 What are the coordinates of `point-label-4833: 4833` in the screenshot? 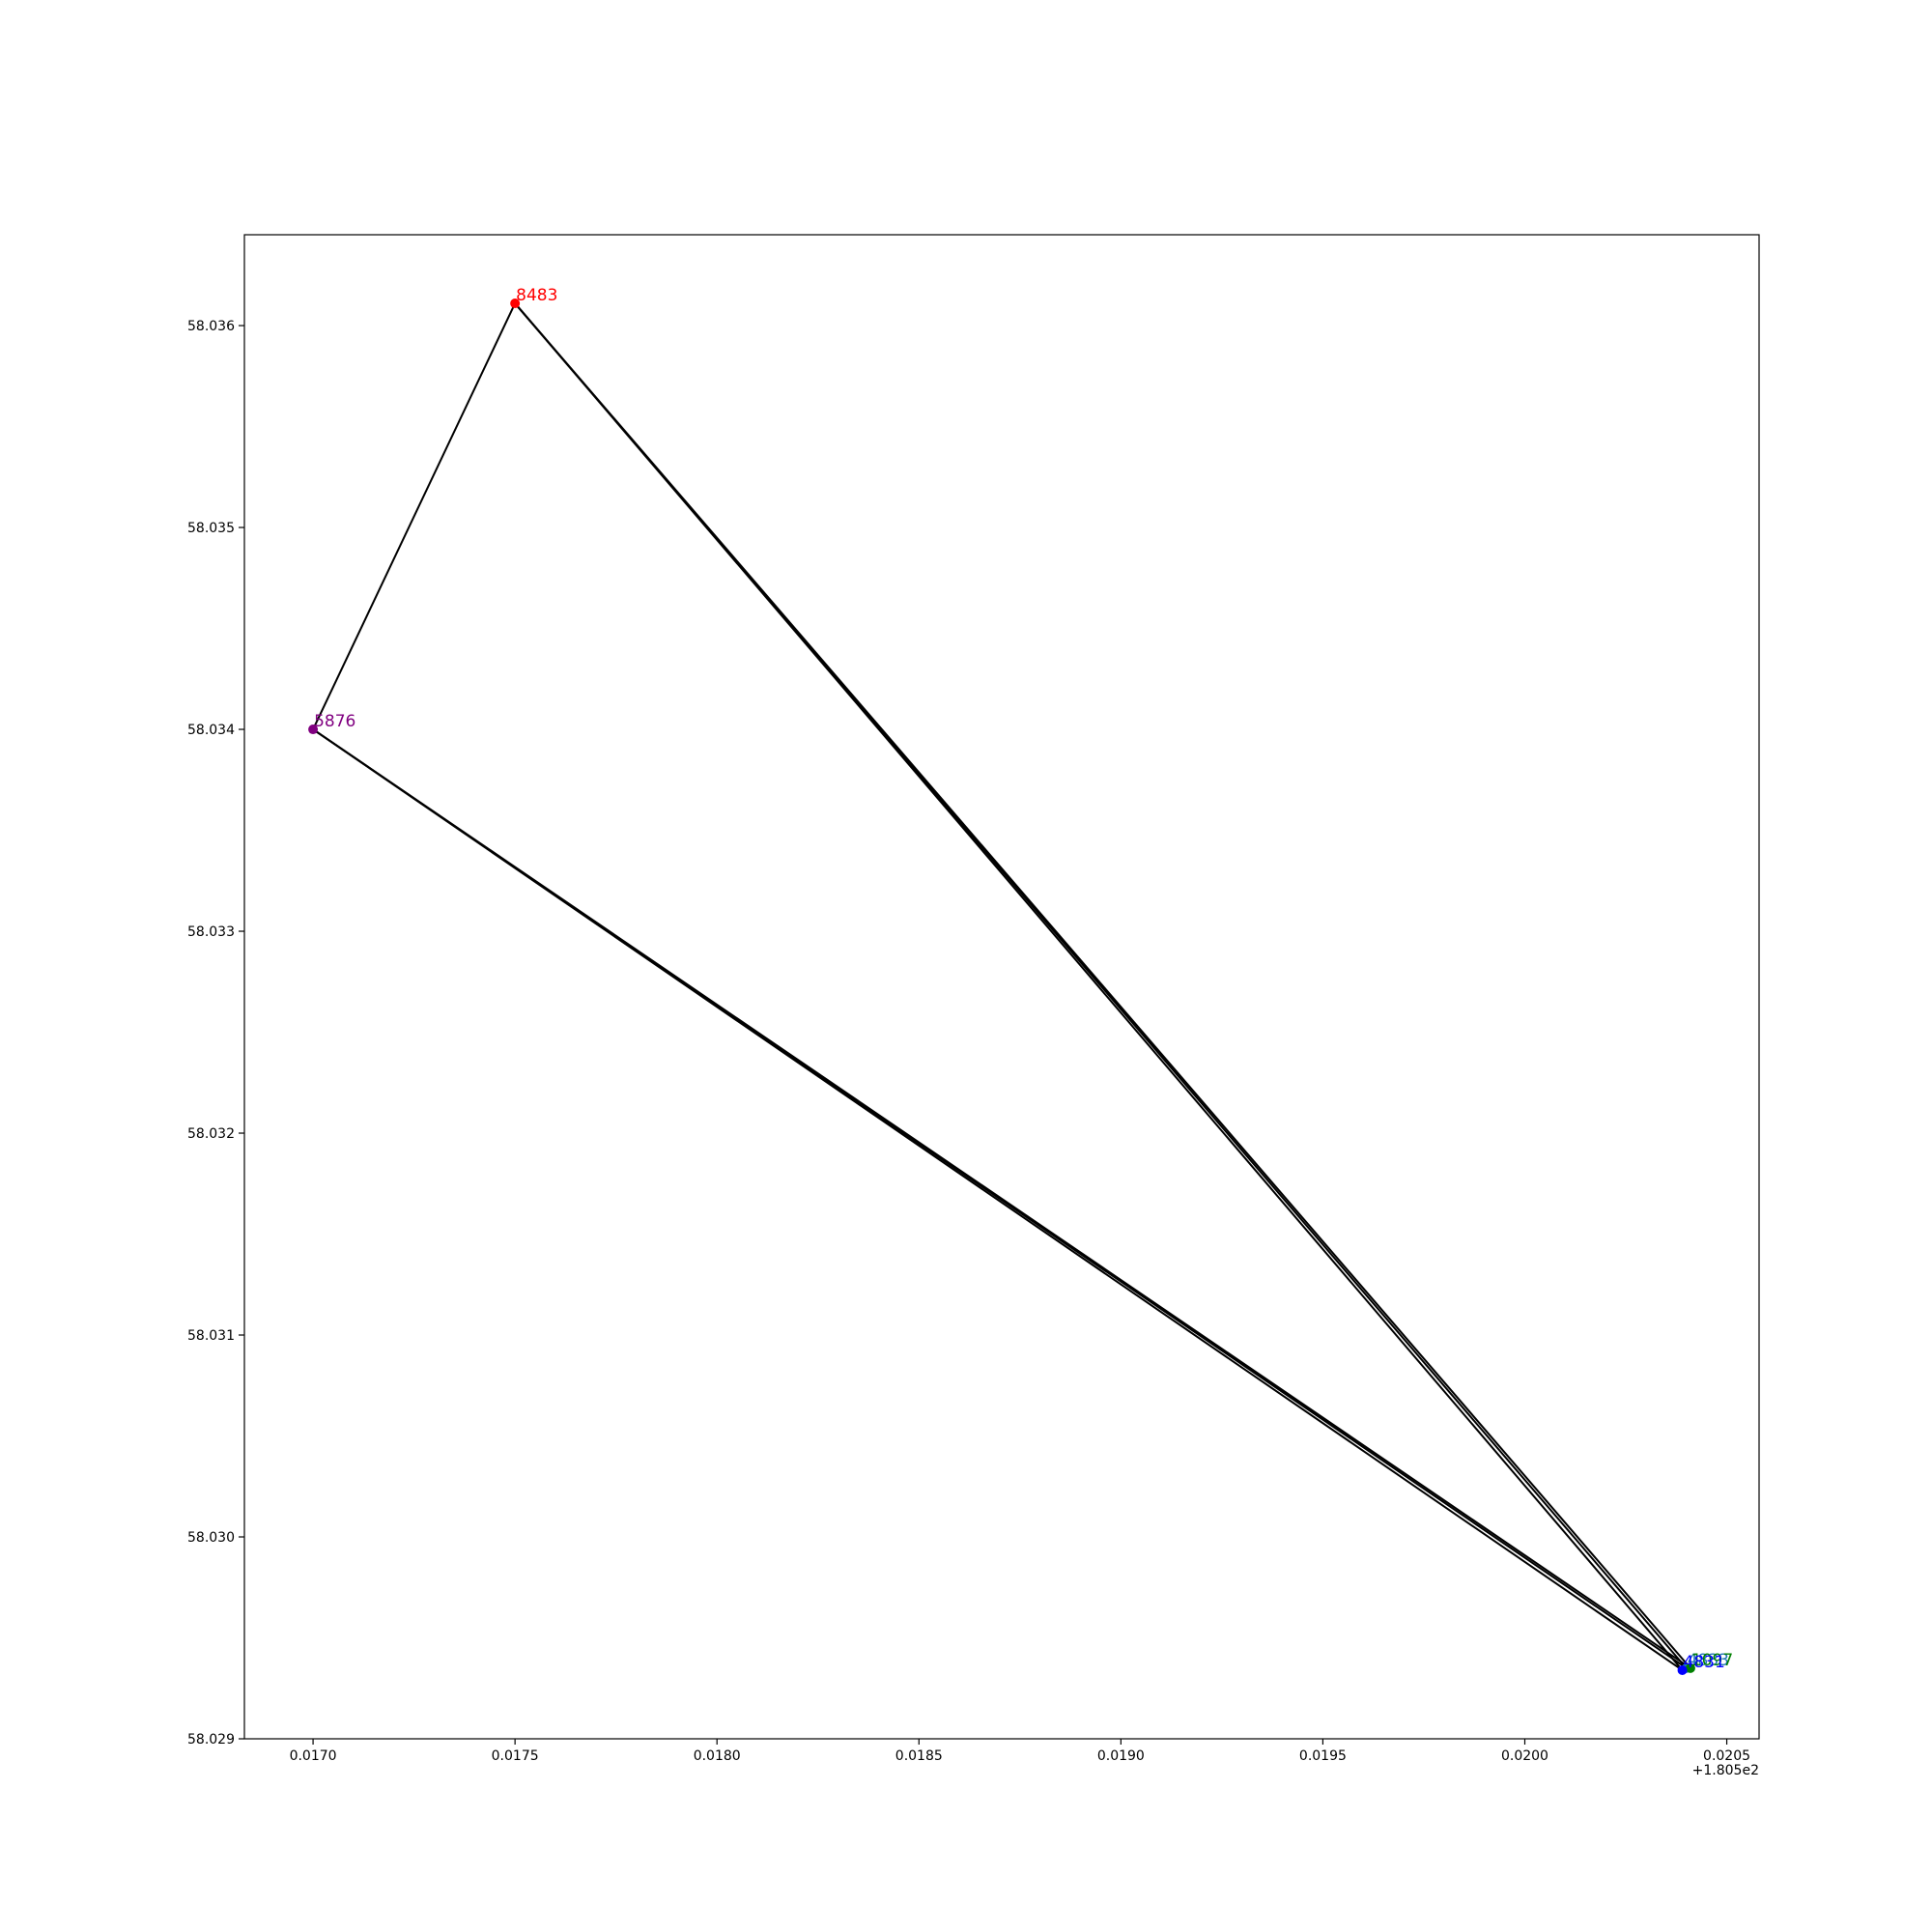 It's located at (1708, 1660).